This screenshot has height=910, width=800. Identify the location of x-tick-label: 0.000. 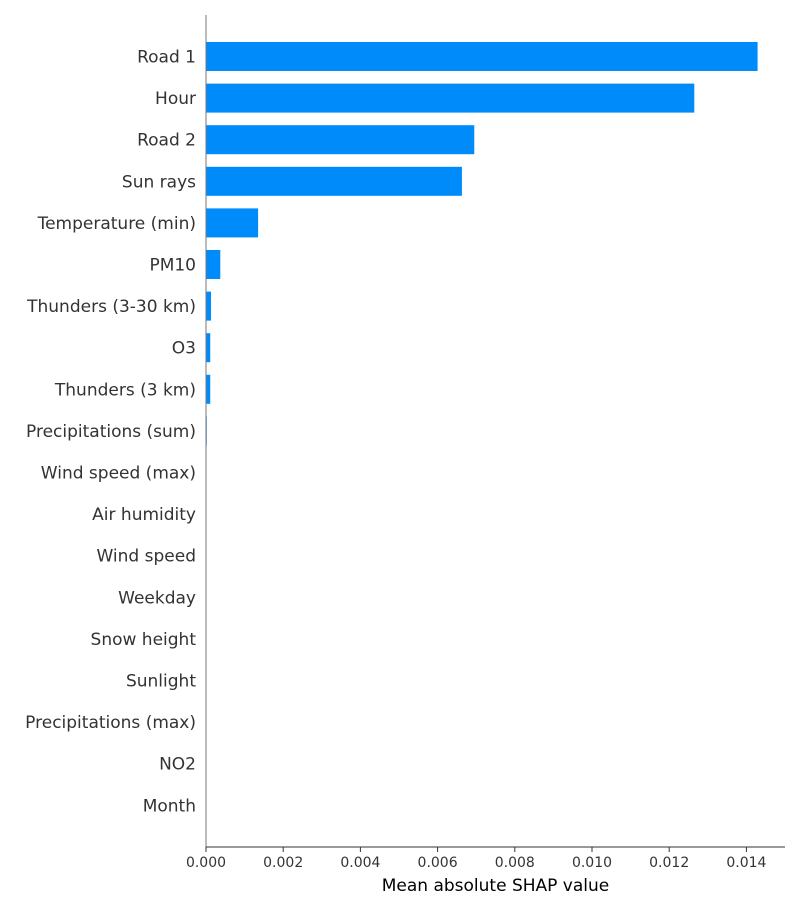
(206, 863).